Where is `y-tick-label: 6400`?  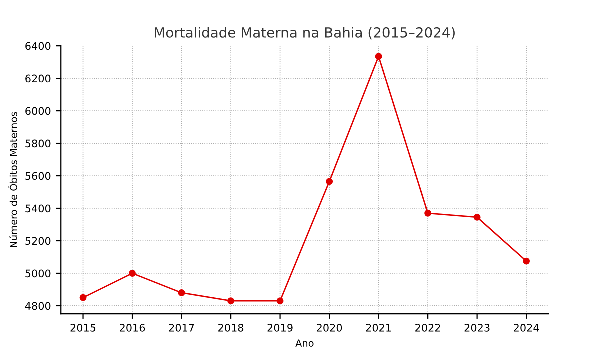
y-tick-label: 6400 is located at coordinates (38, 46).